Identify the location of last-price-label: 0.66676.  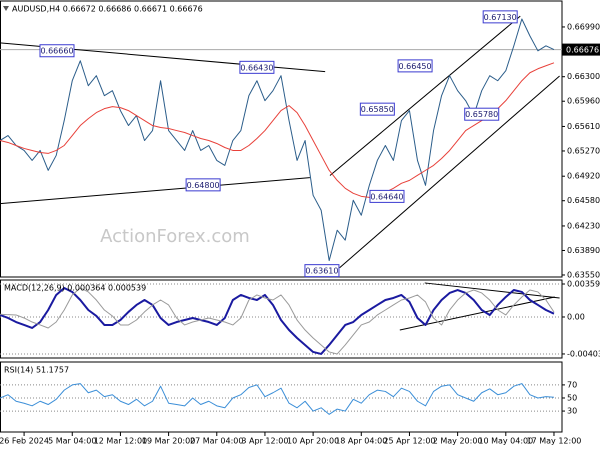
(582, 50).